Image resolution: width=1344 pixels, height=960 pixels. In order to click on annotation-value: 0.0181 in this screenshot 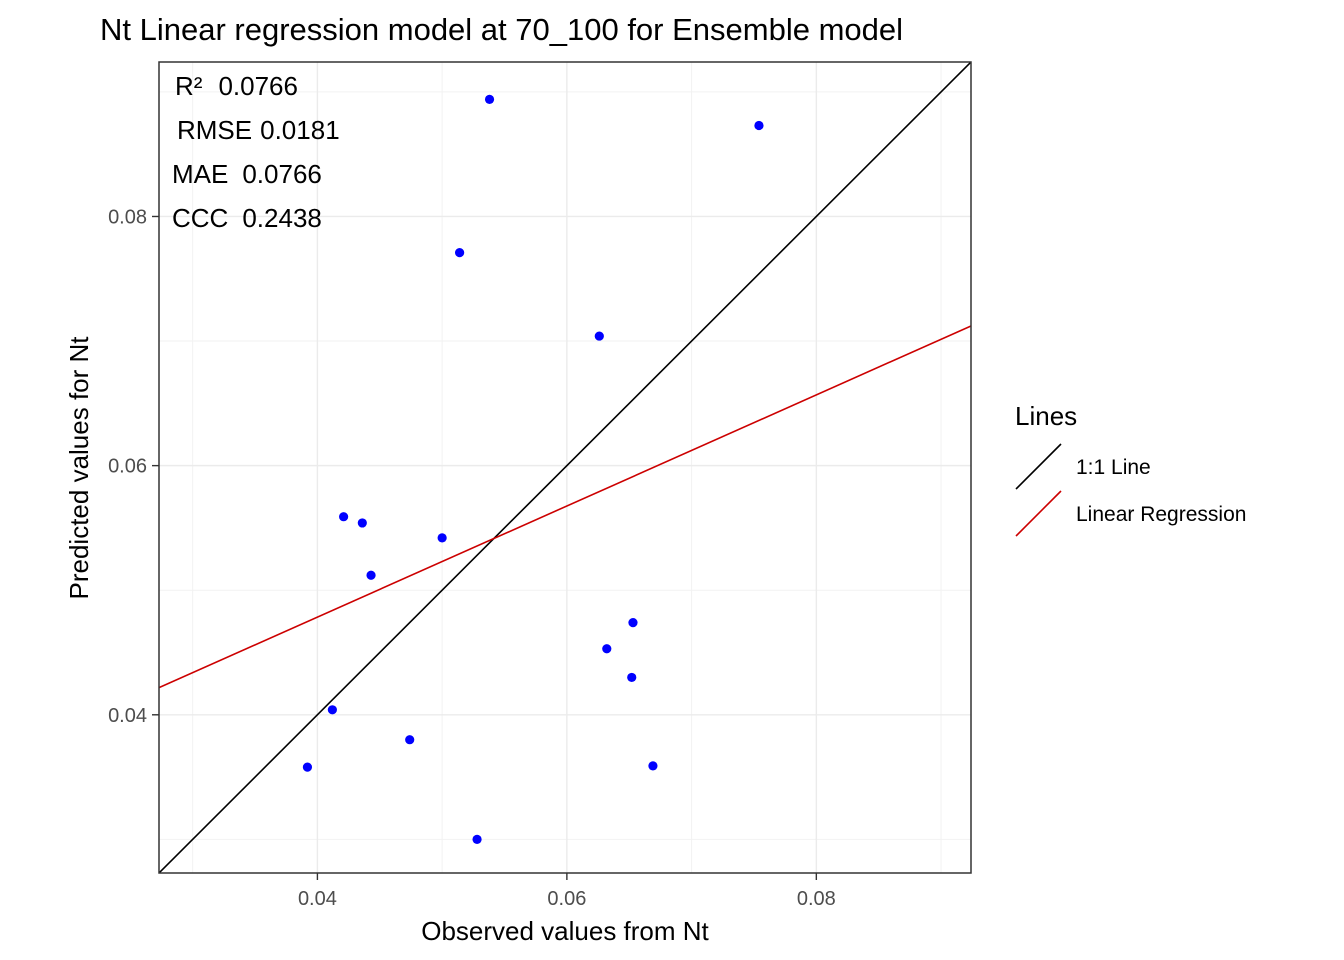, I will do `click(300, 130)`.